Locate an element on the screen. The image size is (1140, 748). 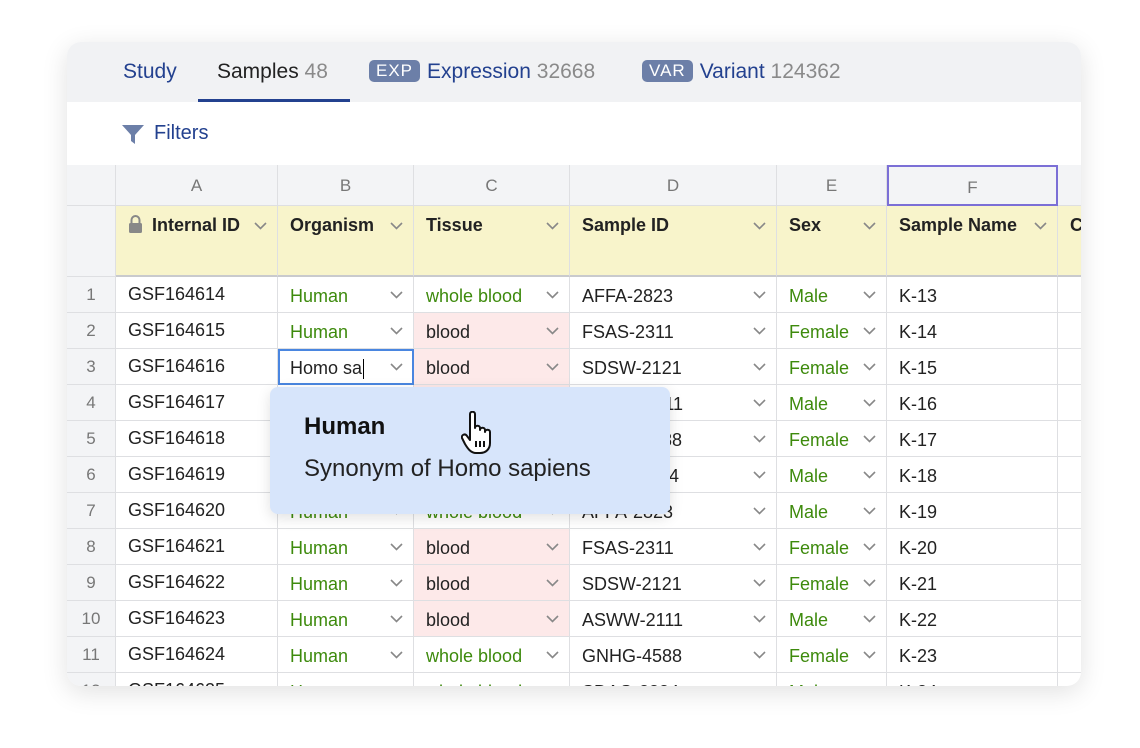
cell-text: Human is located at coordinates (319, 656).